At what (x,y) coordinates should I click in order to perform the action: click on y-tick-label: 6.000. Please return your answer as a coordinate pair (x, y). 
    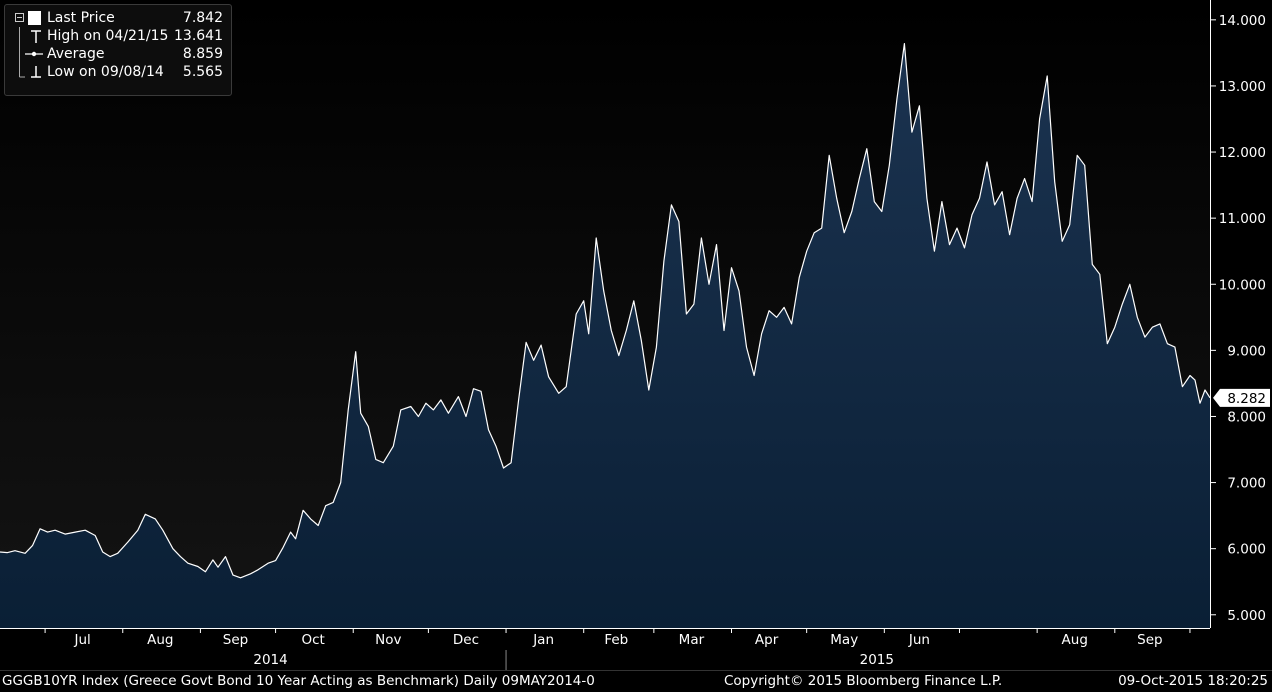
    Looking at the image, I should click on (1246, 550).